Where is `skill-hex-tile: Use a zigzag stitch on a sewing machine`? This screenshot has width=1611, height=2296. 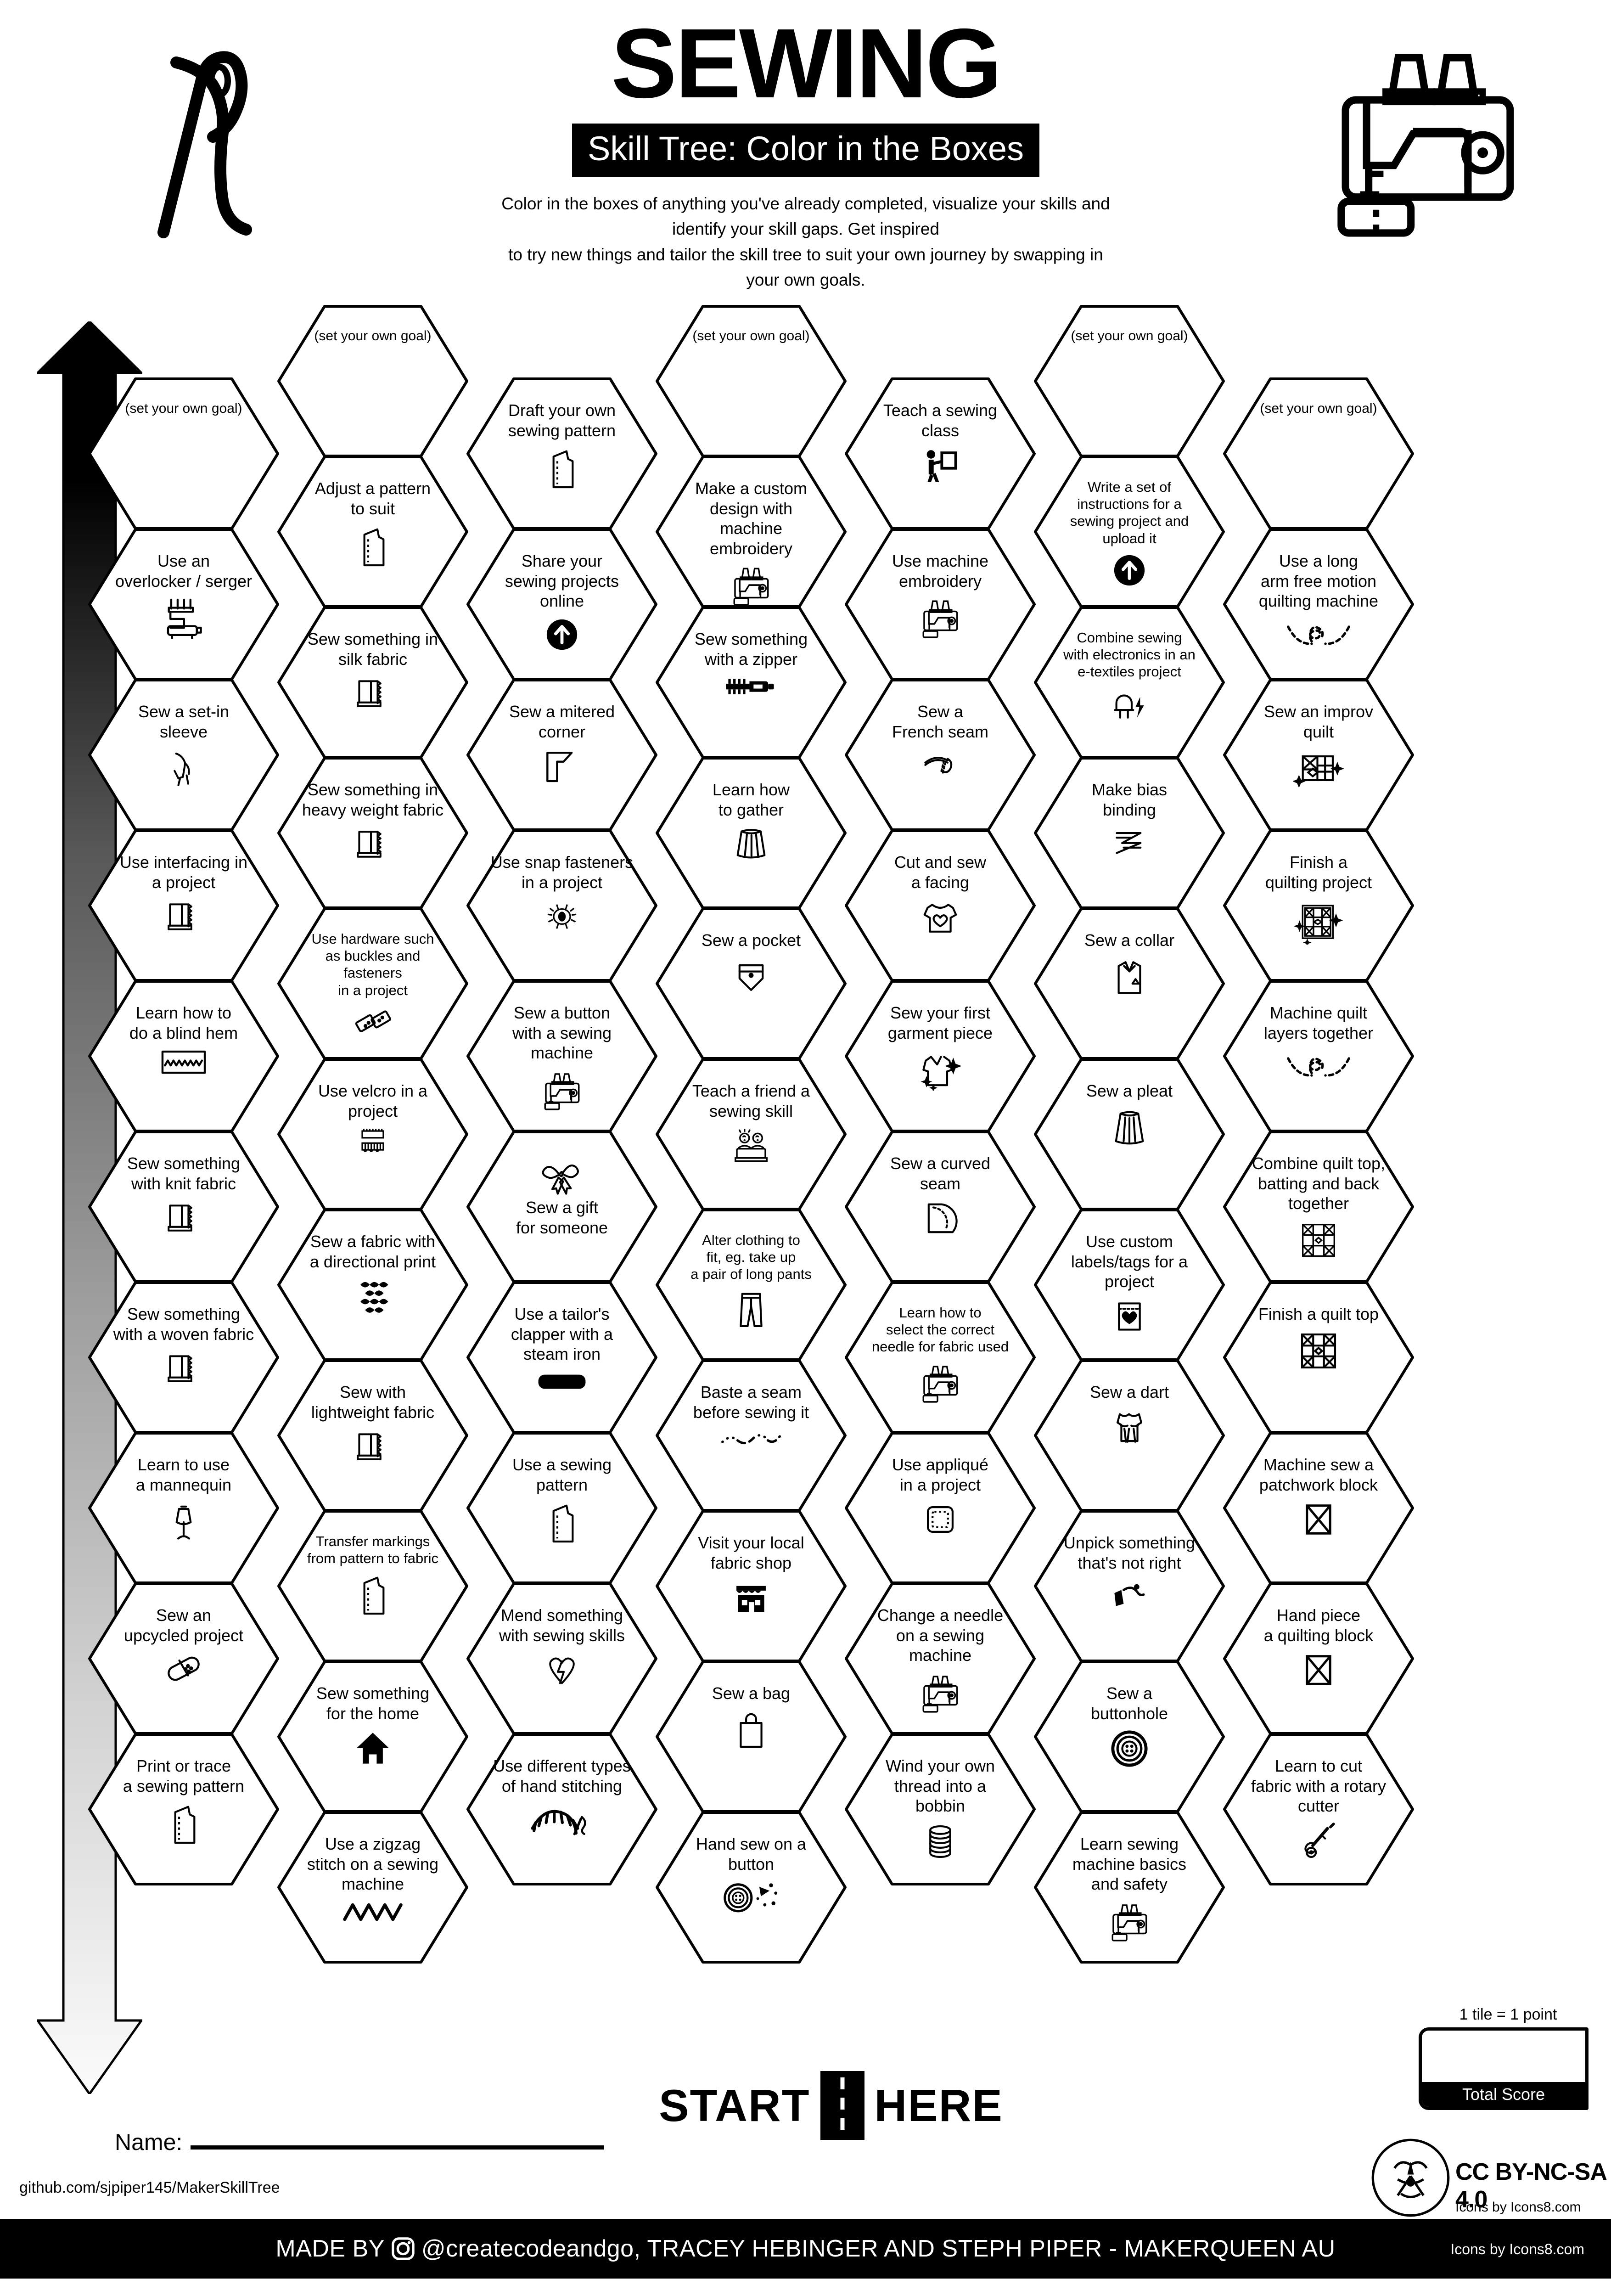
skill-hex-tile: Use a zigzag stitch on a sewing machine is located at coordinates (372, 1887).